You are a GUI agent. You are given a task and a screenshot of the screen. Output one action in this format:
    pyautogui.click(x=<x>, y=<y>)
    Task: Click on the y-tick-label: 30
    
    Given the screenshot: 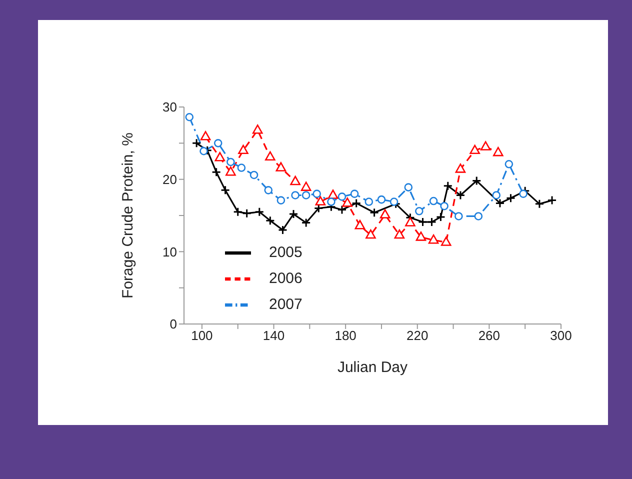 What is the action you would take?
    pyautogui.click(x=169, y=107)
    